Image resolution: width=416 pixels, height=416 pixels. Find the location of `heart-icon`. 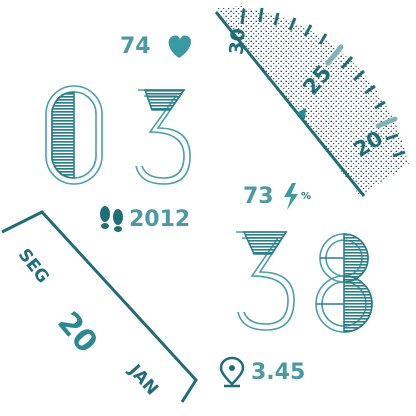

heart-icon is located at coordinates (179, 46).